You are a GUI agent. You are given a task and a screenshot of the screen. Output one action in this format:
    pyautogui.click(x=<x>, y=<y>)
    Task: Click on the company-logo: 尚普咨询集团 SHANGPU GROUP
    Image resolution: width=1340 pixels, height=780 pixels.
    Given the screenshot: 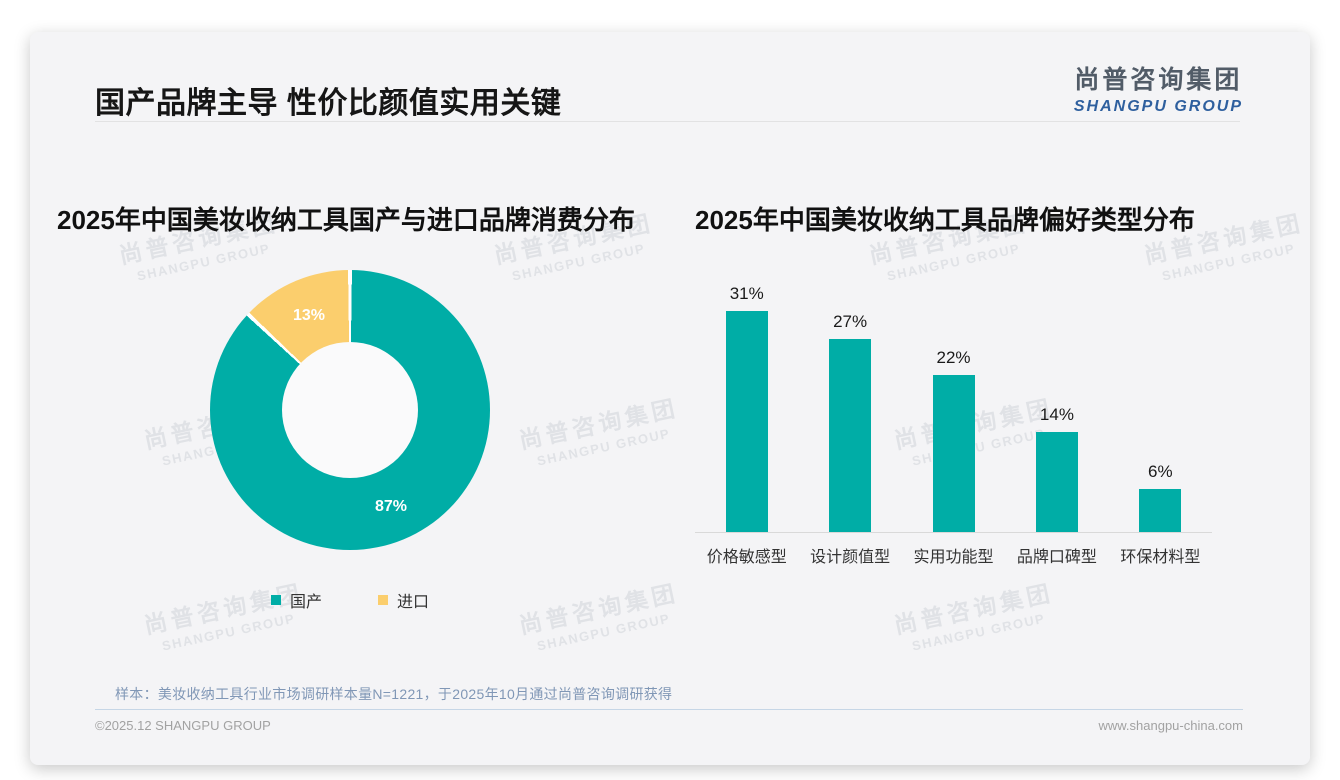 What is the action you would take?
    pyautogui.click(x=1158, y=88)
    